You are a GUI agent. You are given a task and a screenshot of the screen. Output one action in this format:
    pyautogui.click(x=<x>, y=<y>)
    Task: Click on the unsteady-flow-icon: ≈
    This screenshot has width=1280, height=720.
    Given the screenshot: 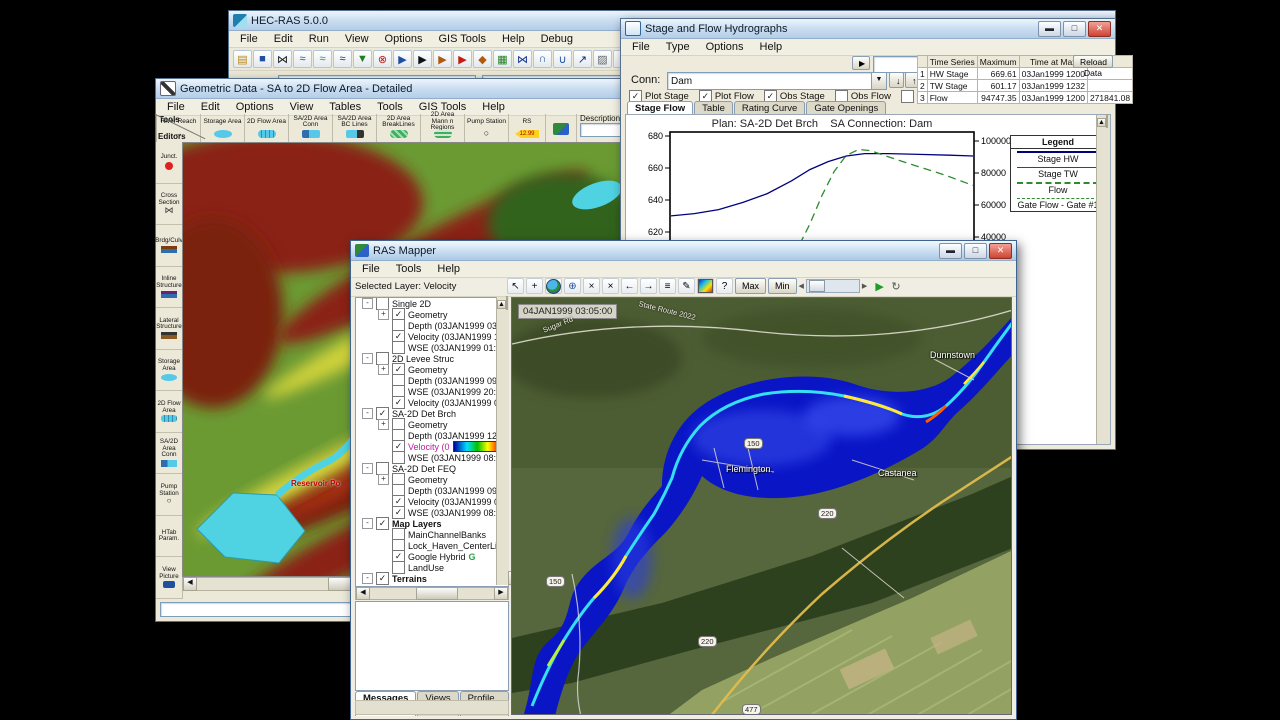 What is the action you would take?
    pyautogui.click(x=342, y=59)
    